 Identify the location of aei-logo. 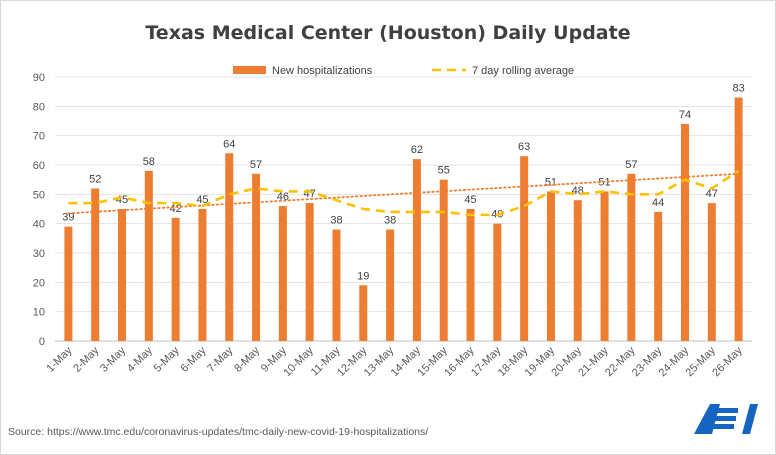
(726, 419).